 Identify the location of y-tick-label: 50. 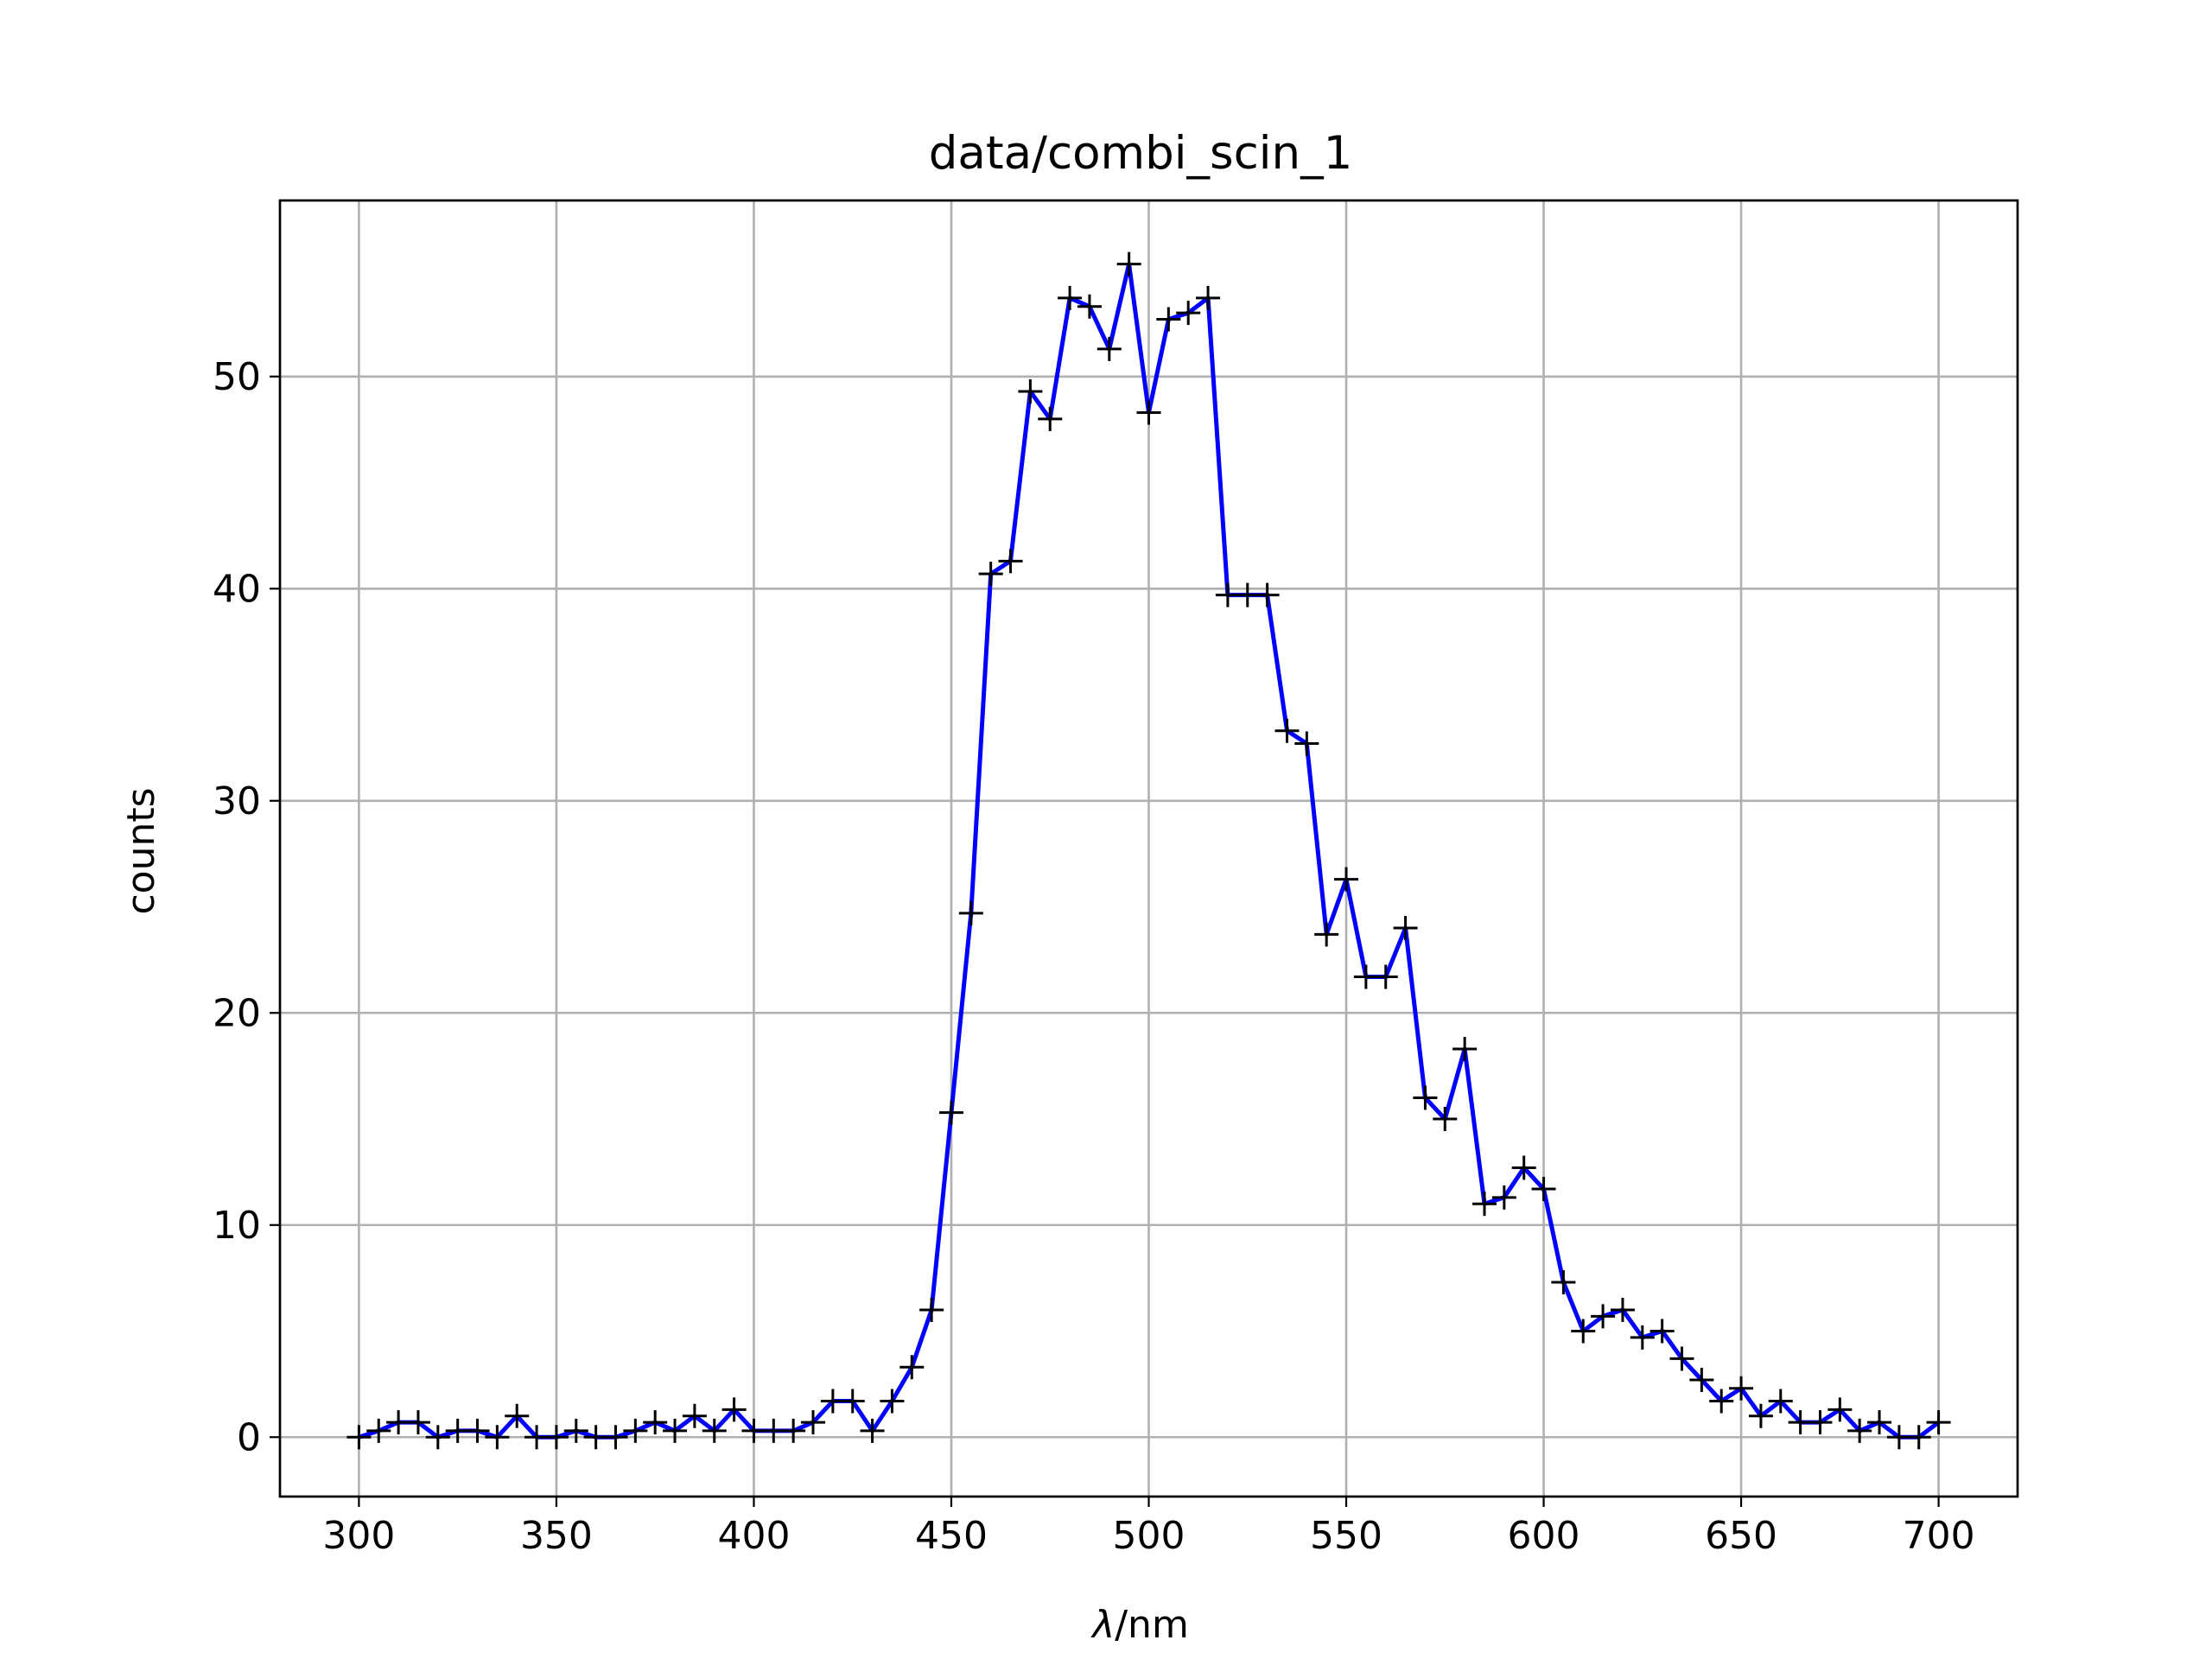
(237, 377).